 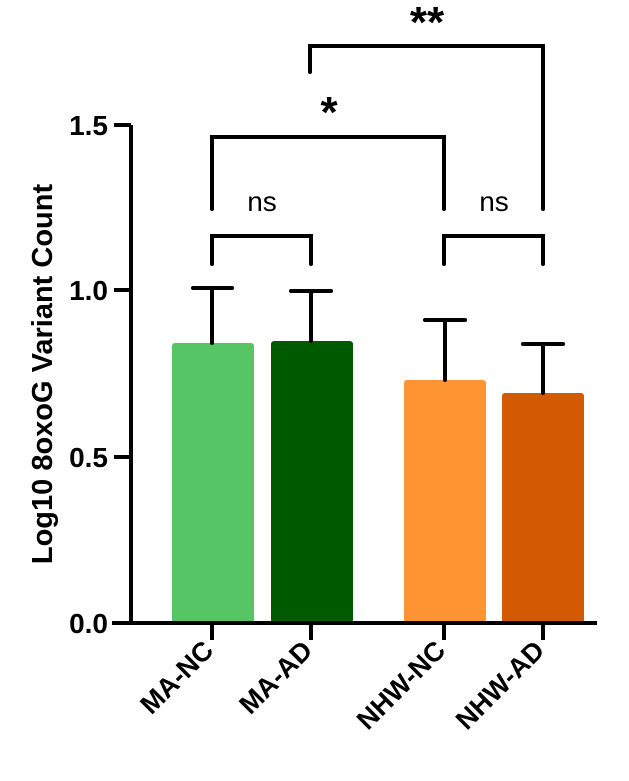 I want to click on bar-nhw-nc, so click(x=445, y=501).